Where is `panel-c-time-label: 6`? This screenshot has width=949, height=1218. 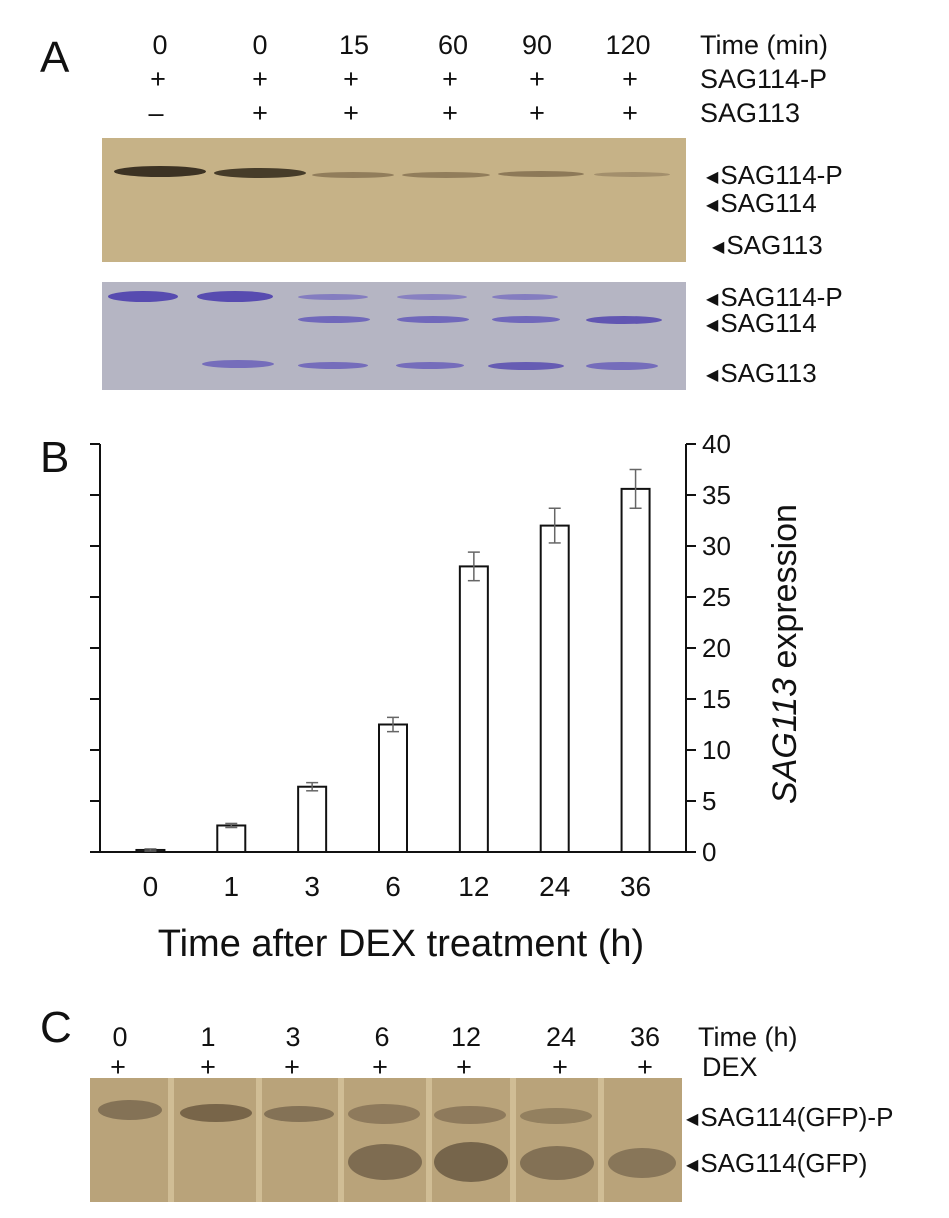 panel-c-time-label: 6 is located at coordinates (382, 1037).